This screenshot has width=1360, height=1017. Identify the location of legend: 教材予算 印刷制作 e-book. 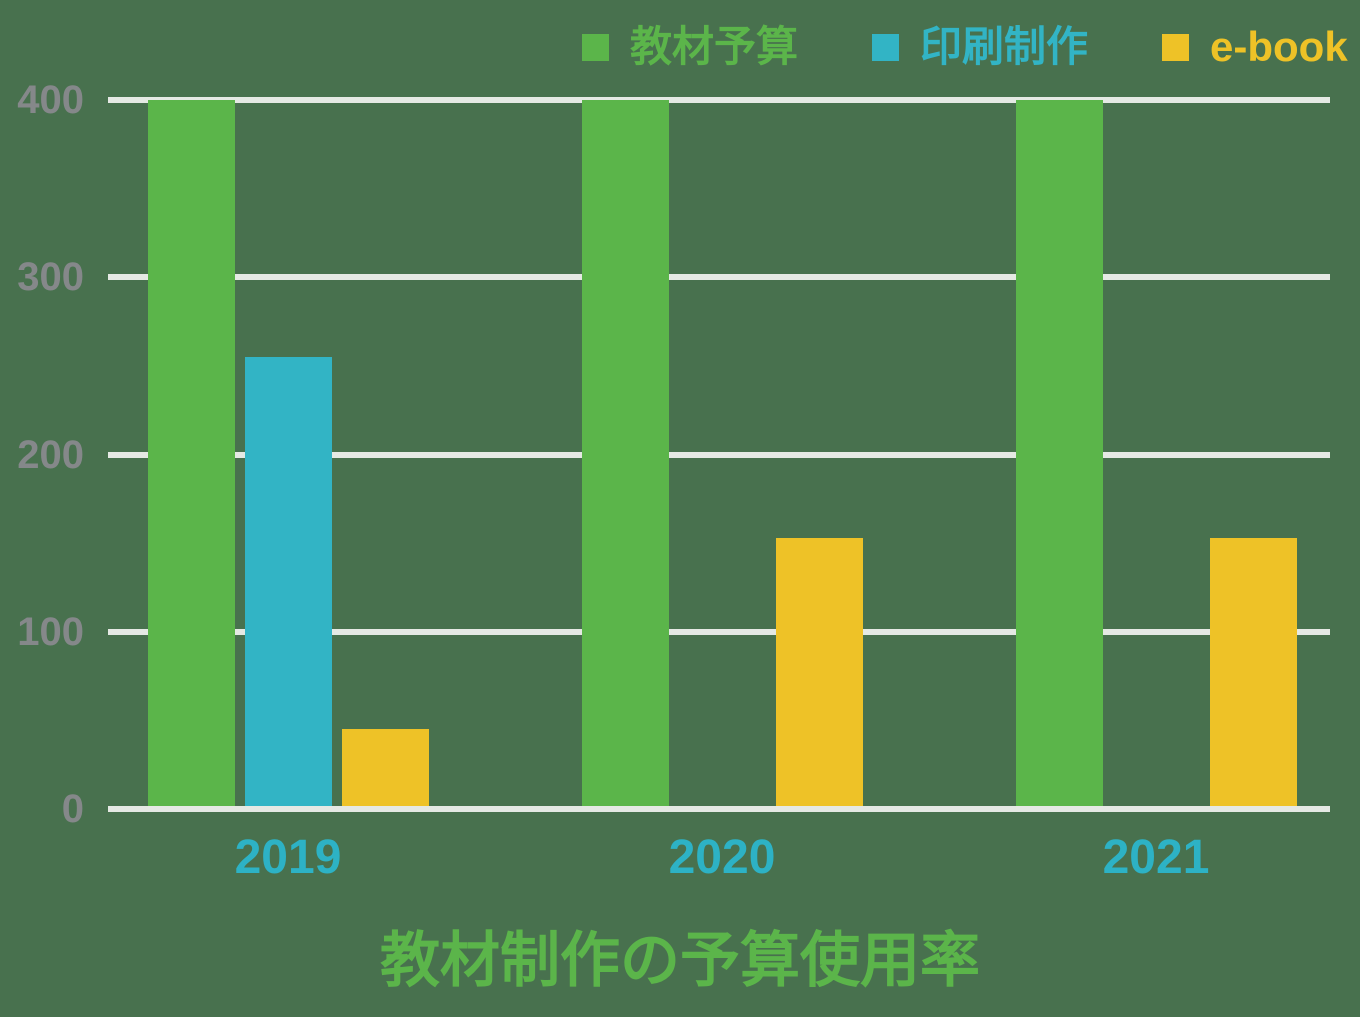
(965, 47).